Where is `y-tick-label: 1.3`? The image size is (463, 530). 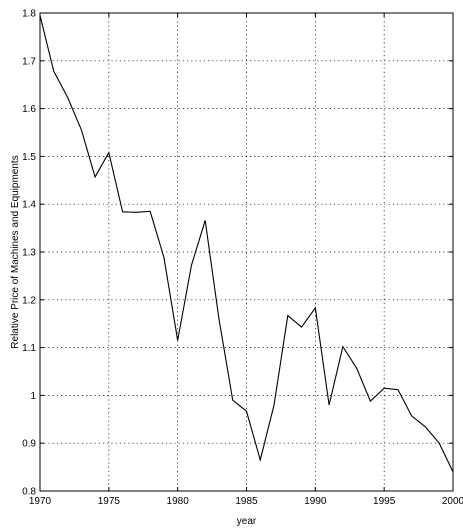 y-tick-label: 1.3 is located at coordinates (29, 253).